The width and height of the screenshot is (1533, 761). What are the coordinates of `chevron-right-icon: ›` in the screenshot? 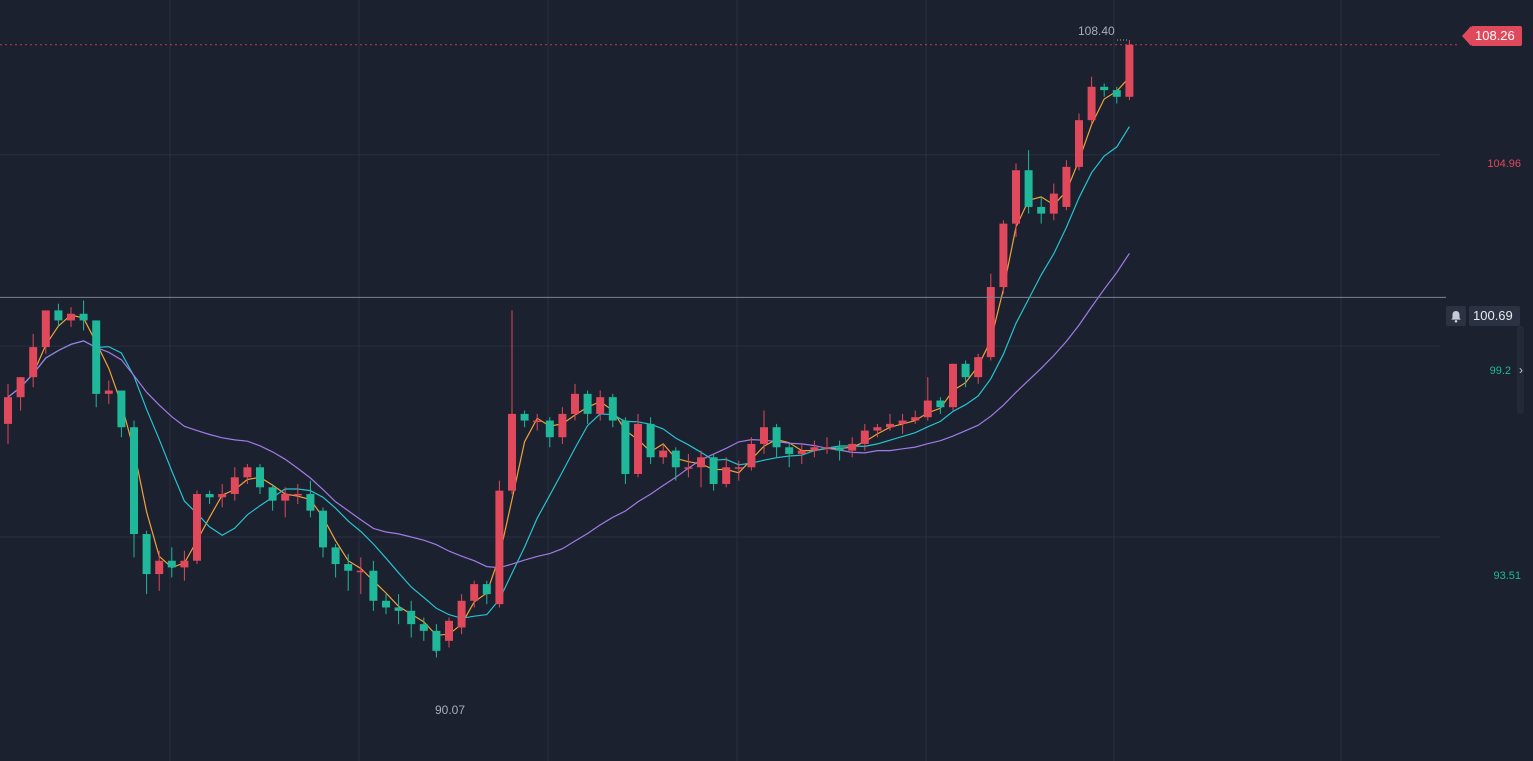 It's located at (1521, 370).